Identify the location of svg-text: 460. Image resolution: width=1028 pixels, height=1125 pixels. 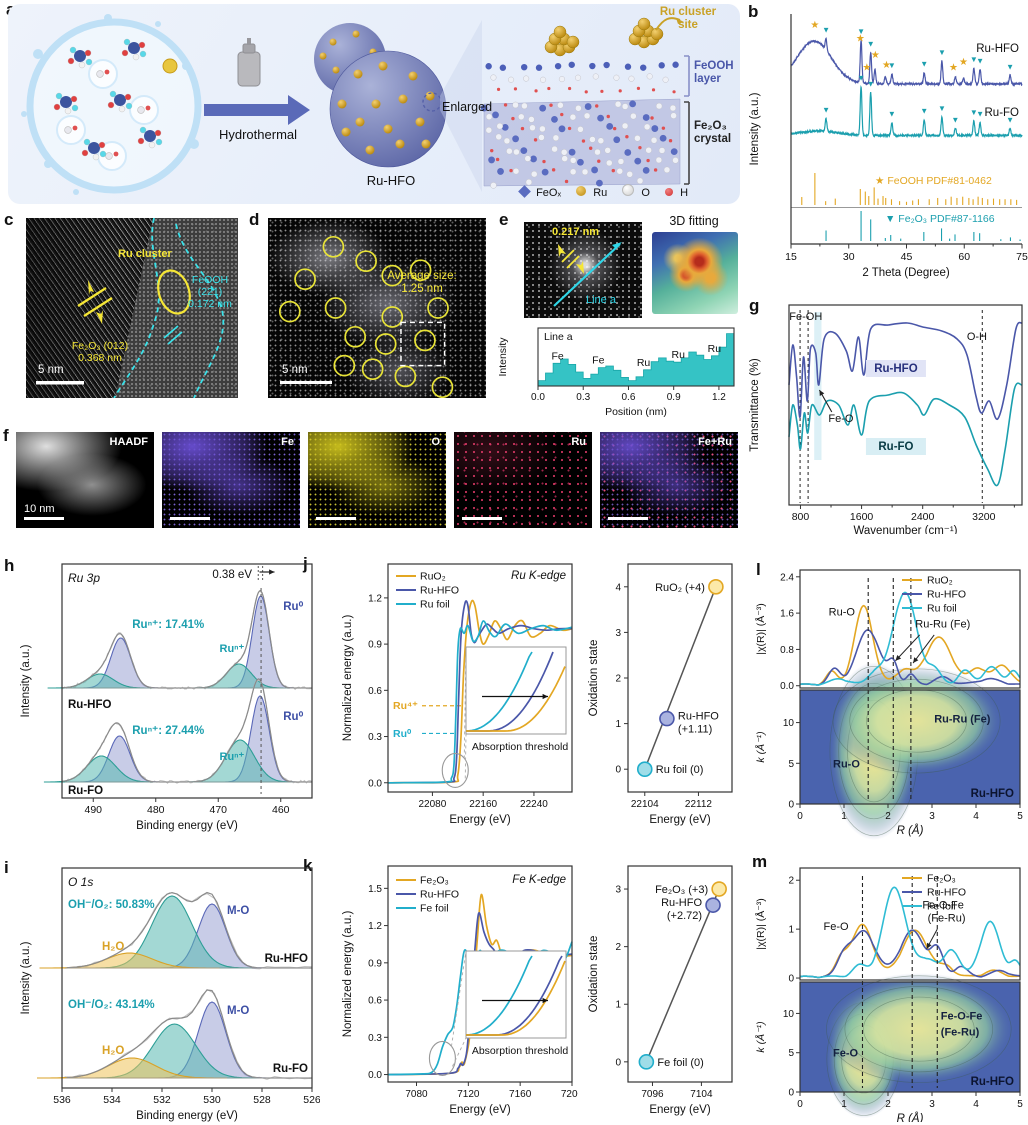
(281, 810).